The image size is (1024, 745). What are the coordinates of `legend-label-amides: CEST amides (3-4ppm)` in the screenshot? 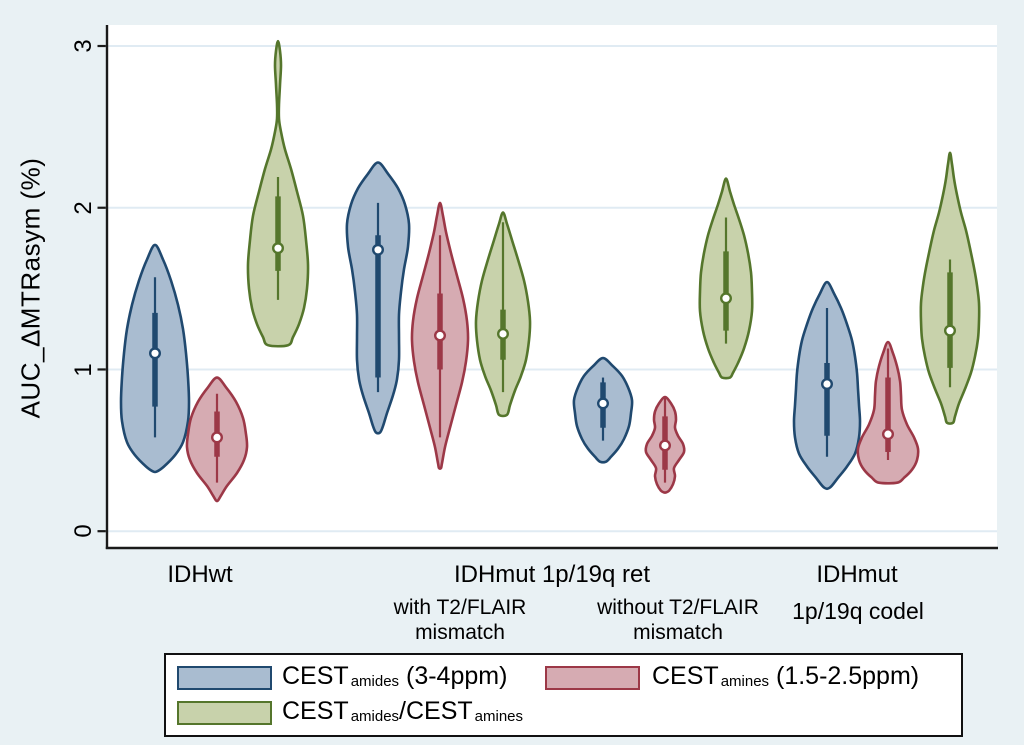 It's located at (395, 676).